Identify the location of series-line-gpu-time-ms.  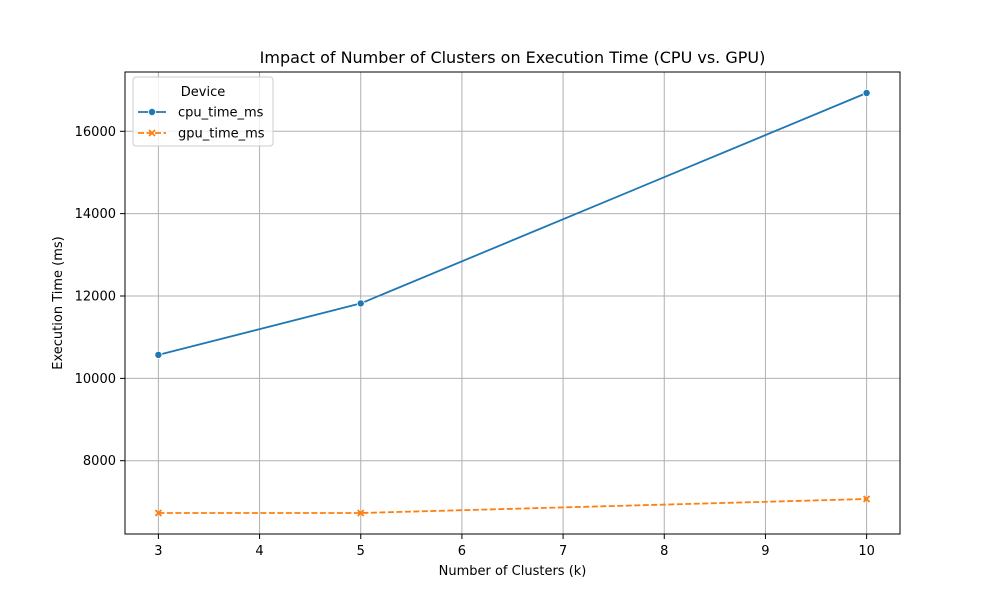
(512, 506).